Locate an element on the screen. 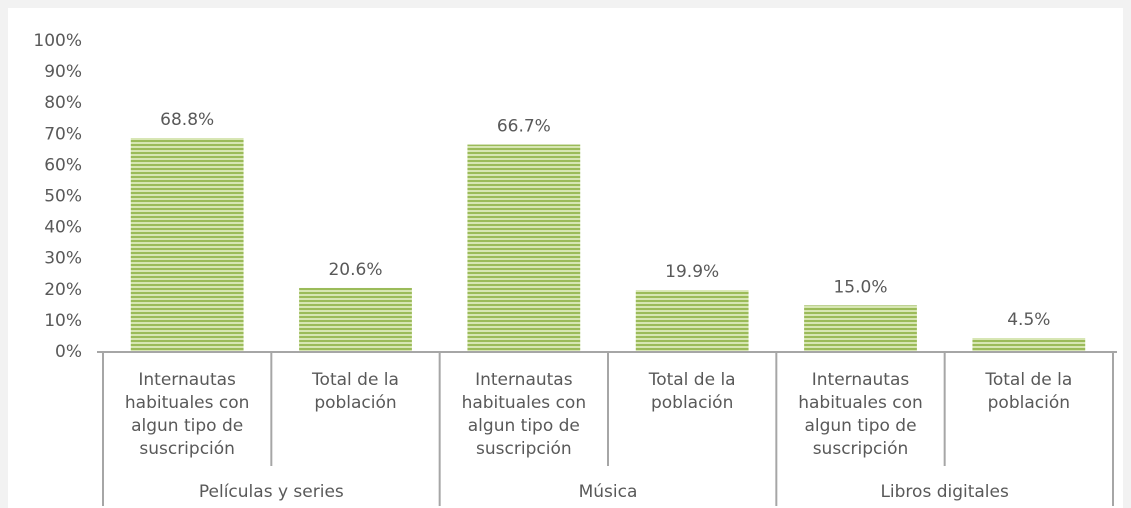 The height and width of the screenshot is (508, 1131). data-label: 68.8% is located at coordinates (187, 120).